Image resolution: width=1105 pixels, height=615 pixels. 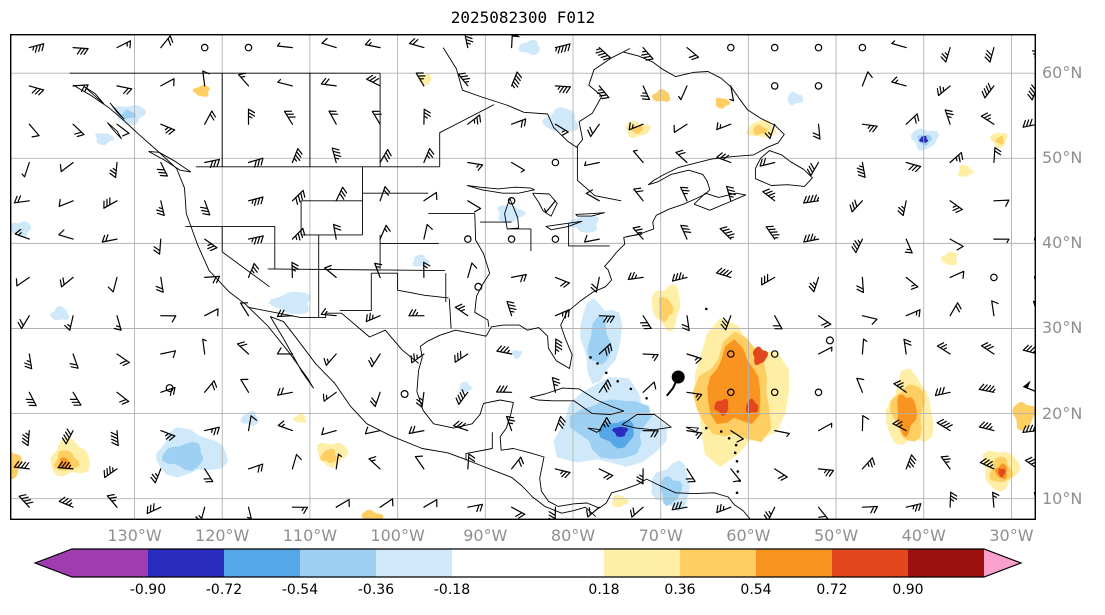 I want to click on colorbar-tick-label: 0.36, so click(x=680, y=590).